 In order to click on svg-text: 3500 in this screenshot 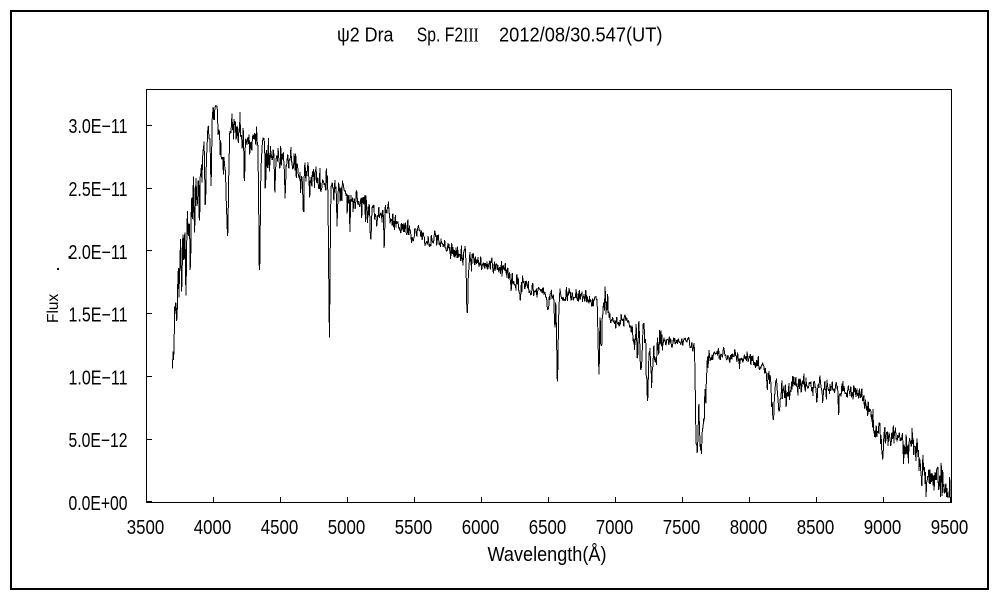, I will do `click(146, 528)`.